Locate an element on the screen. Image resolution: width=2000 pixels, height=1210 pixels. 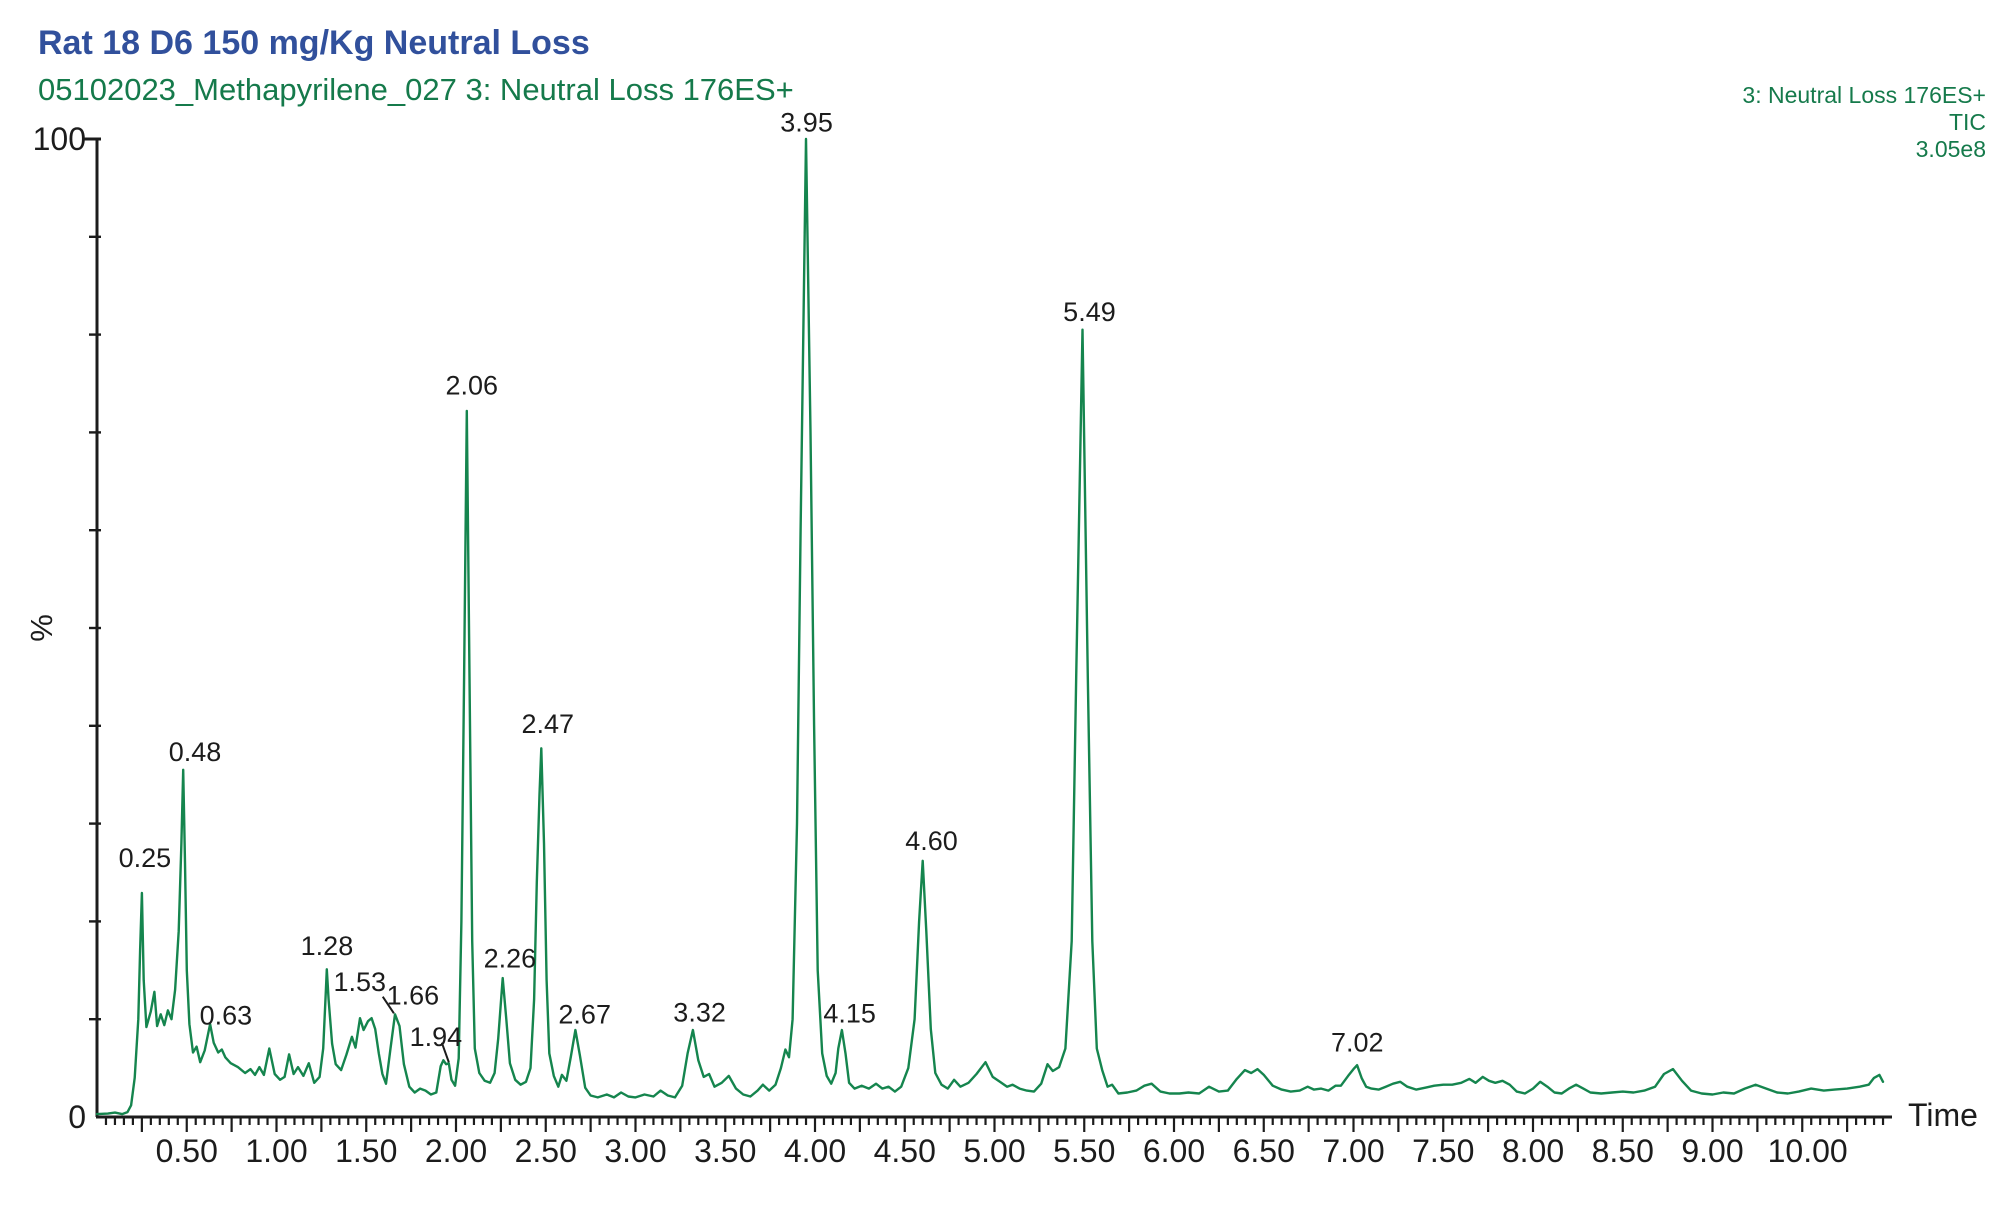
y-tick-label: 100 is located at coordinates (59, 139).